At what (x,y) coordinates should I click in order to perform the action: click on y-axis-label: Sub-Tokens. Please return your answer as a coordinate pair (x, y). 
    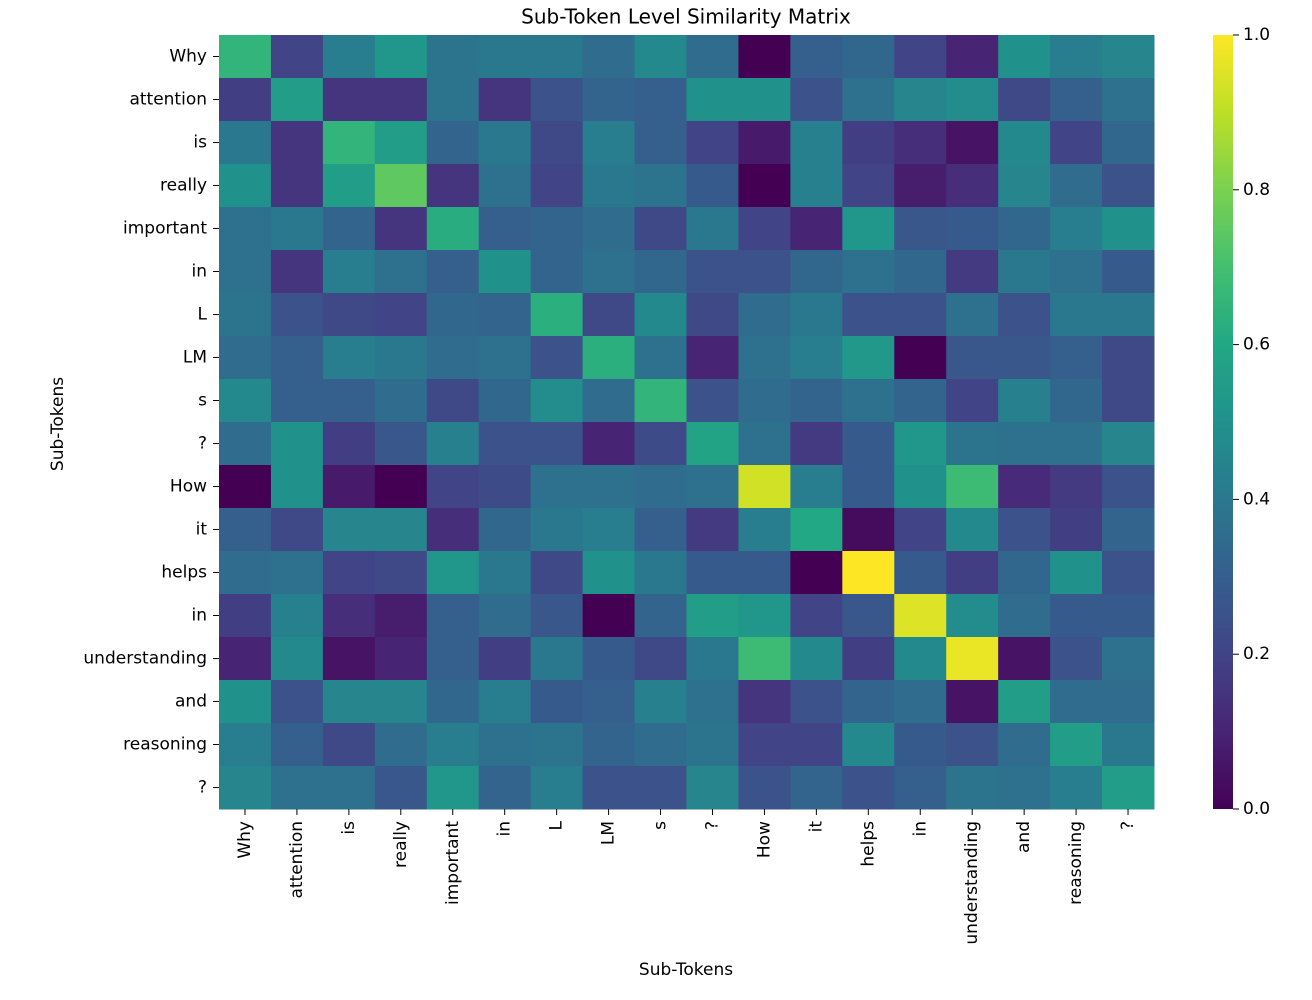
    Looking at the image, I should click on (58, 424).